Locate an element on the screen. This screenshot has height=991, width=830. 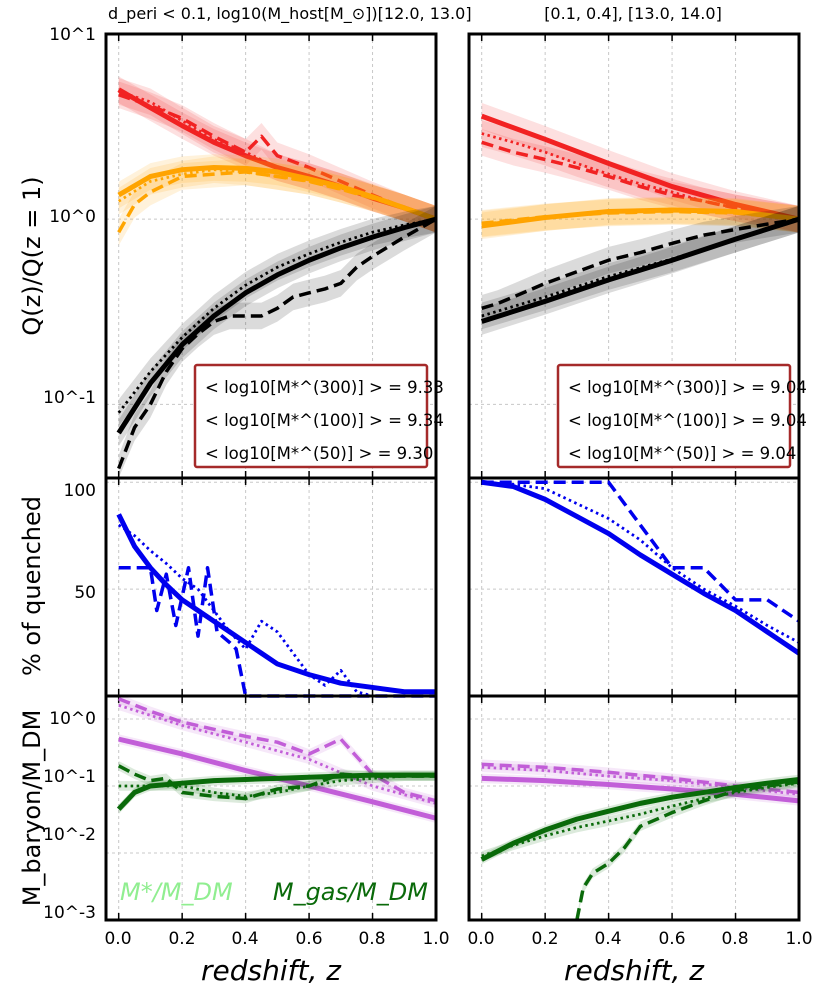
xlabel-left: redshift, z is located at coordinates (271, 970).